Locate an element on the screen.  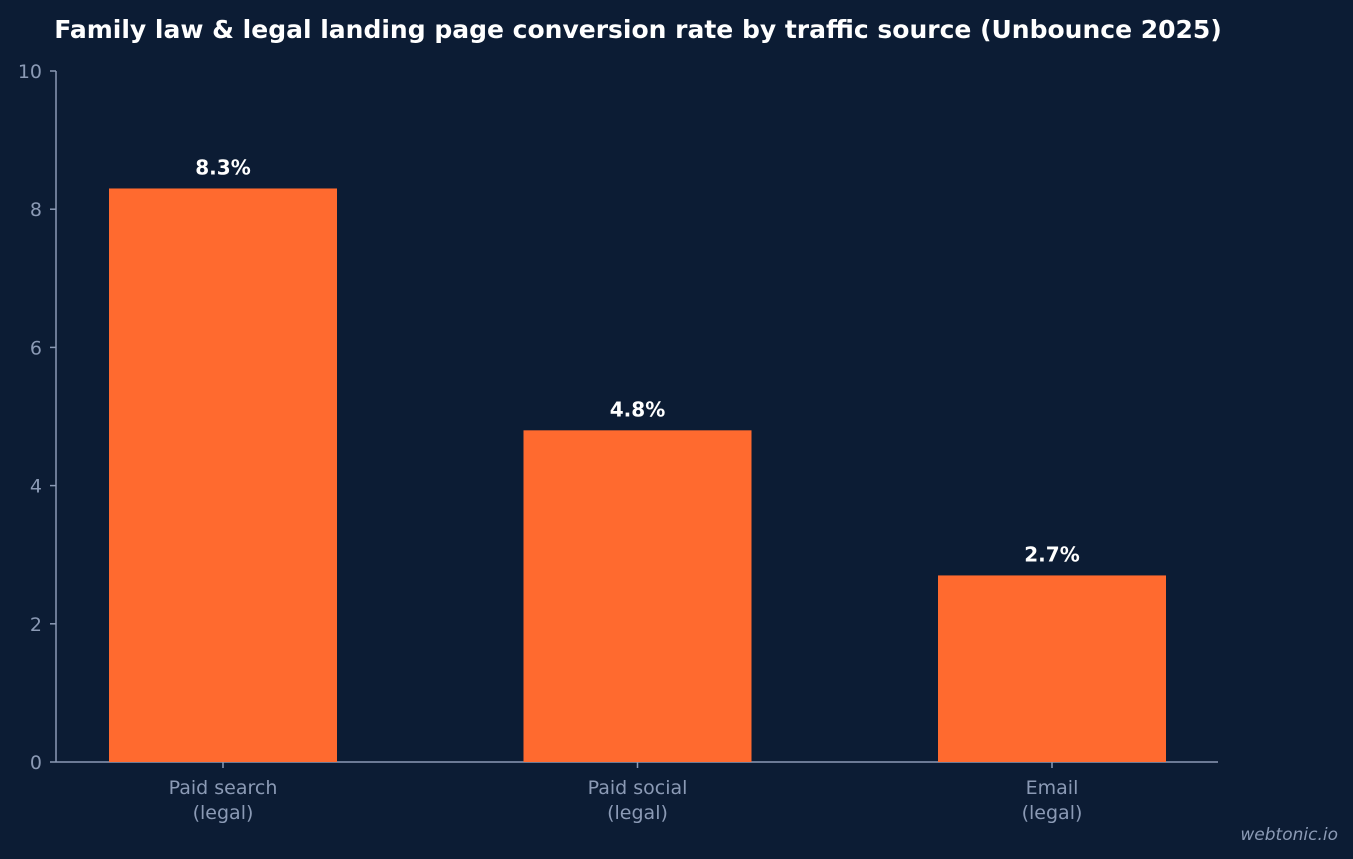
bar-value-label: 2.7% is located at coordinates (1051, 554).